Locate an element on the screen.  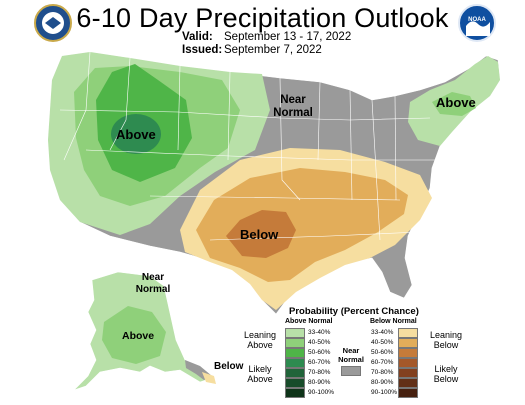
label-above-west: Above is located at coordinates (136, 134).